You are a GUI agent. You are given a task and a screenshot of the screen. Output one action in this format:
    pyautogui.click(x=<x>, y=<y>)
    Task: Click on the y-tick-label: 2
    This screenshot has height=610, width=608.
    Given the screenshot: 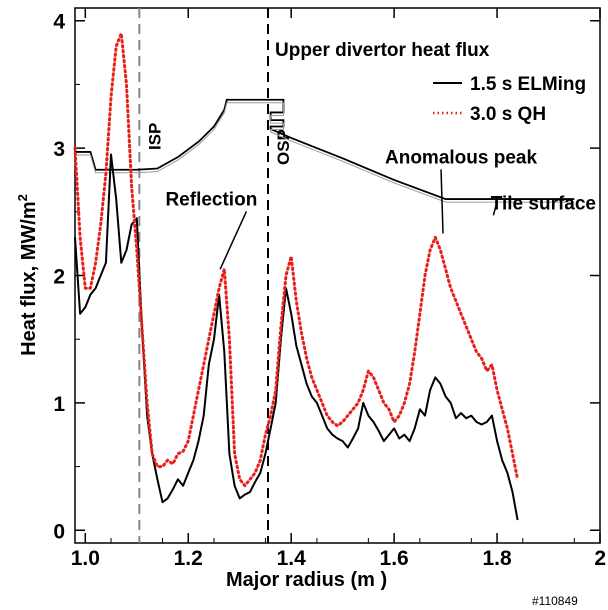 What is the action you would take?
    pyautogui.click(x=59, y=277)
    